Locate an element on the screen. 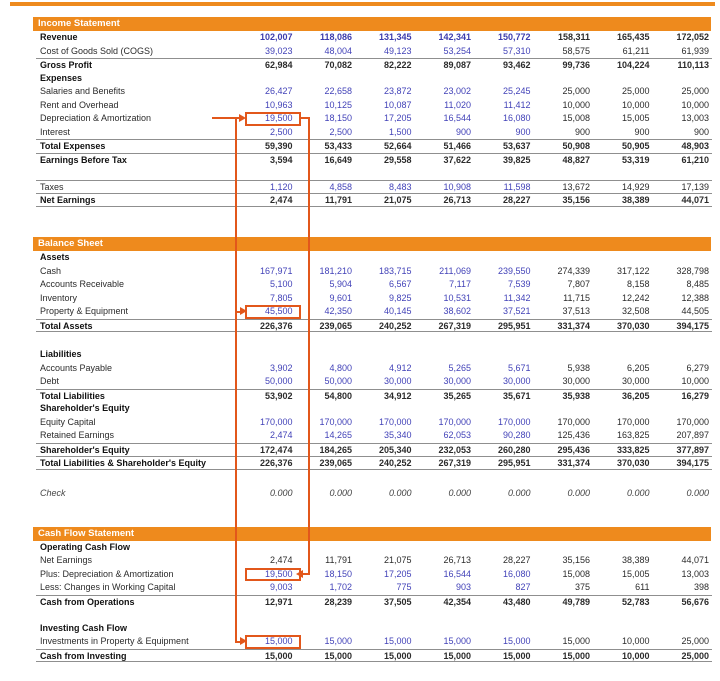 The width and height of the screenshot is (720, 681). row-label-equity-capital: Equity Capital is located at coordinates (68, 421).